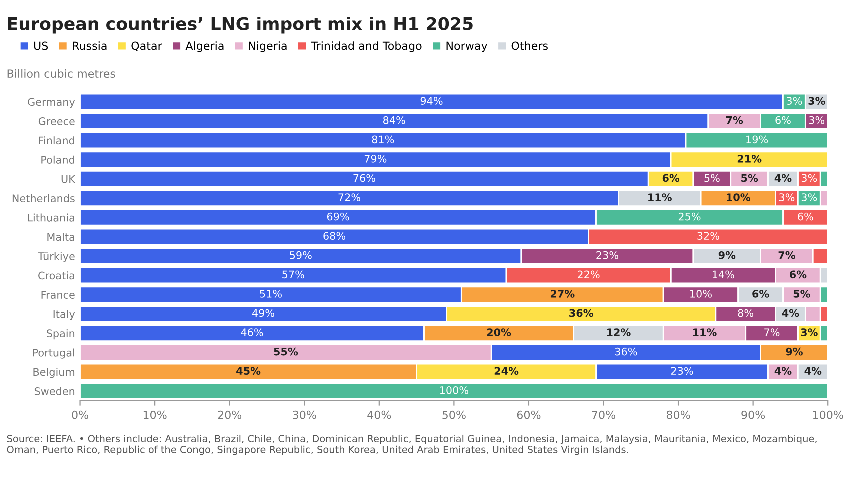 Image resolution: width=845 pixels, height=486 pixels. Describe the element at coordinates (293, 274) in the screenshot. I see `data-label: 57%` at that location.